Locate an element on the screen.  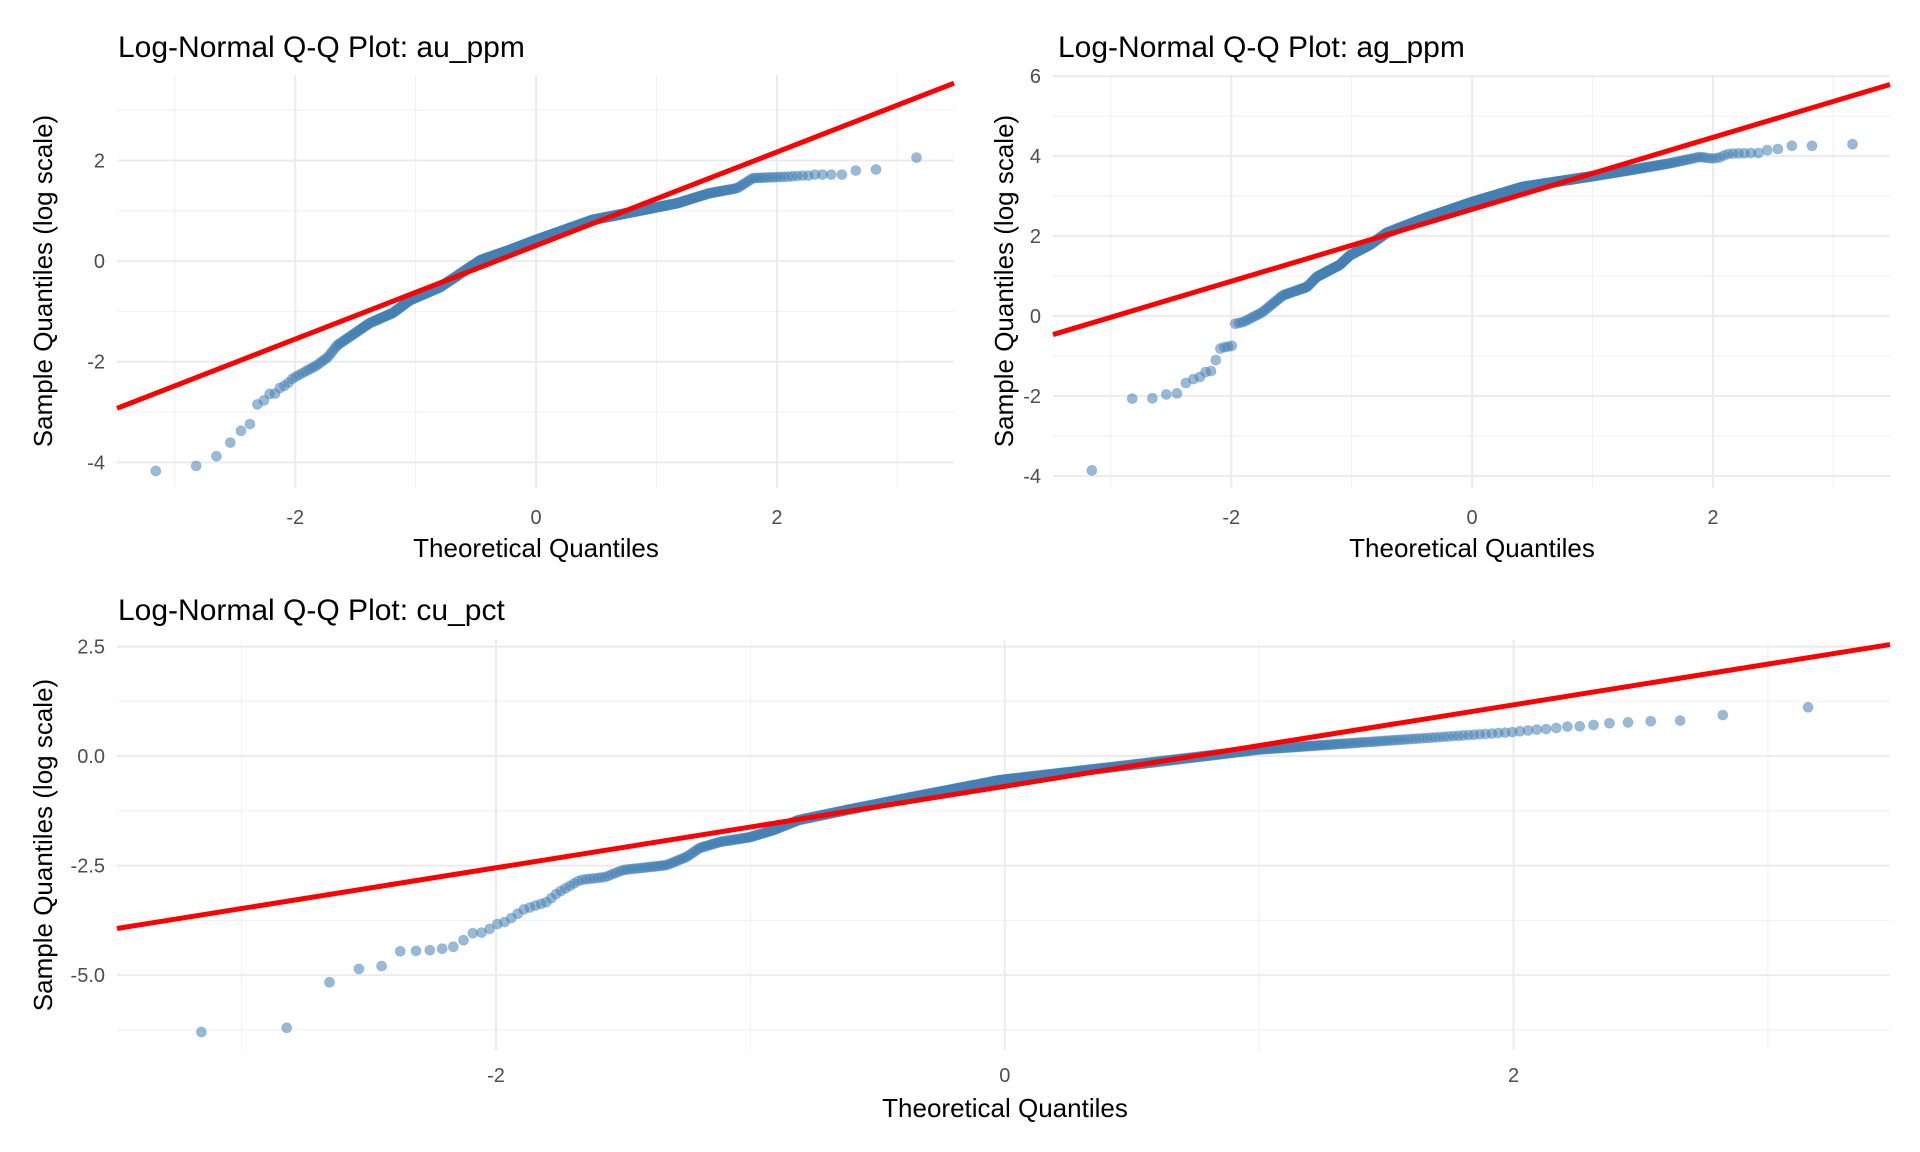
y-ticks-ag: -4 -2 0 2 4 6 is located at coordinates (1032, 277).